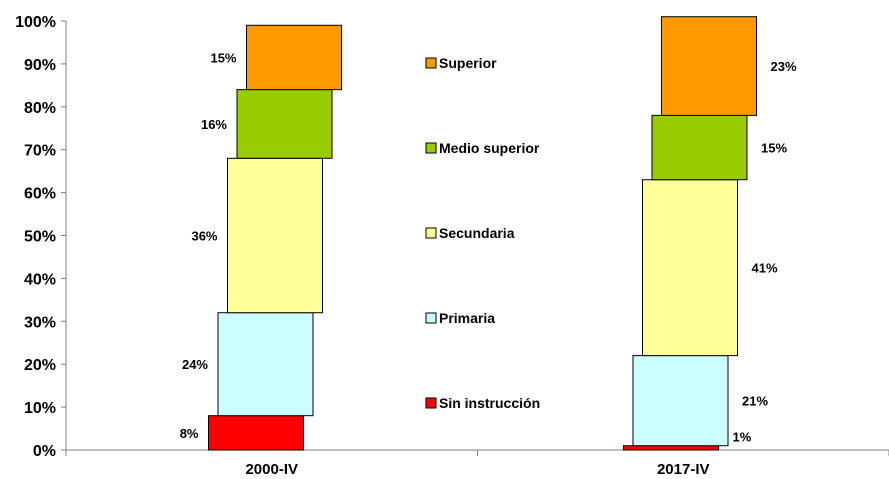  Describe the element at coordinates (189, 433) in the screenshot. I see `data-label: 8%` at that location.